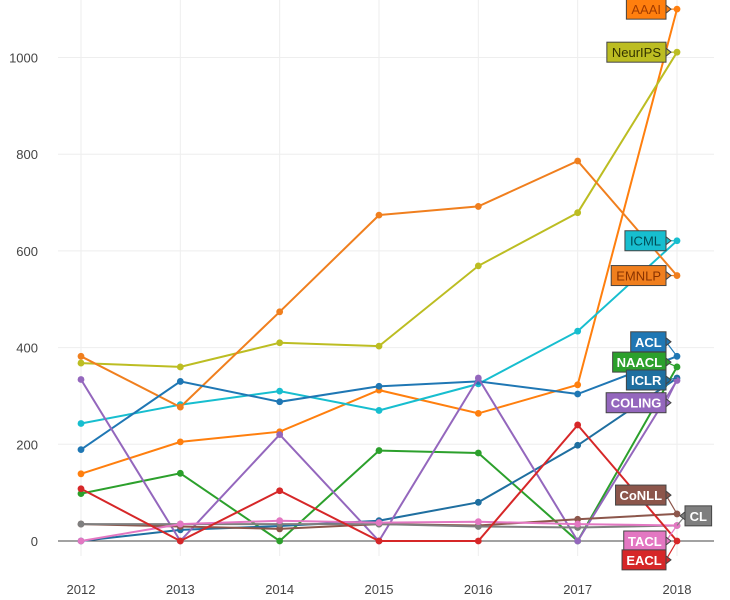  What do you see at coordinates (645, 241) in the screenshot?
I see `series-label-text: ICML` at bounding box center [645, 241].